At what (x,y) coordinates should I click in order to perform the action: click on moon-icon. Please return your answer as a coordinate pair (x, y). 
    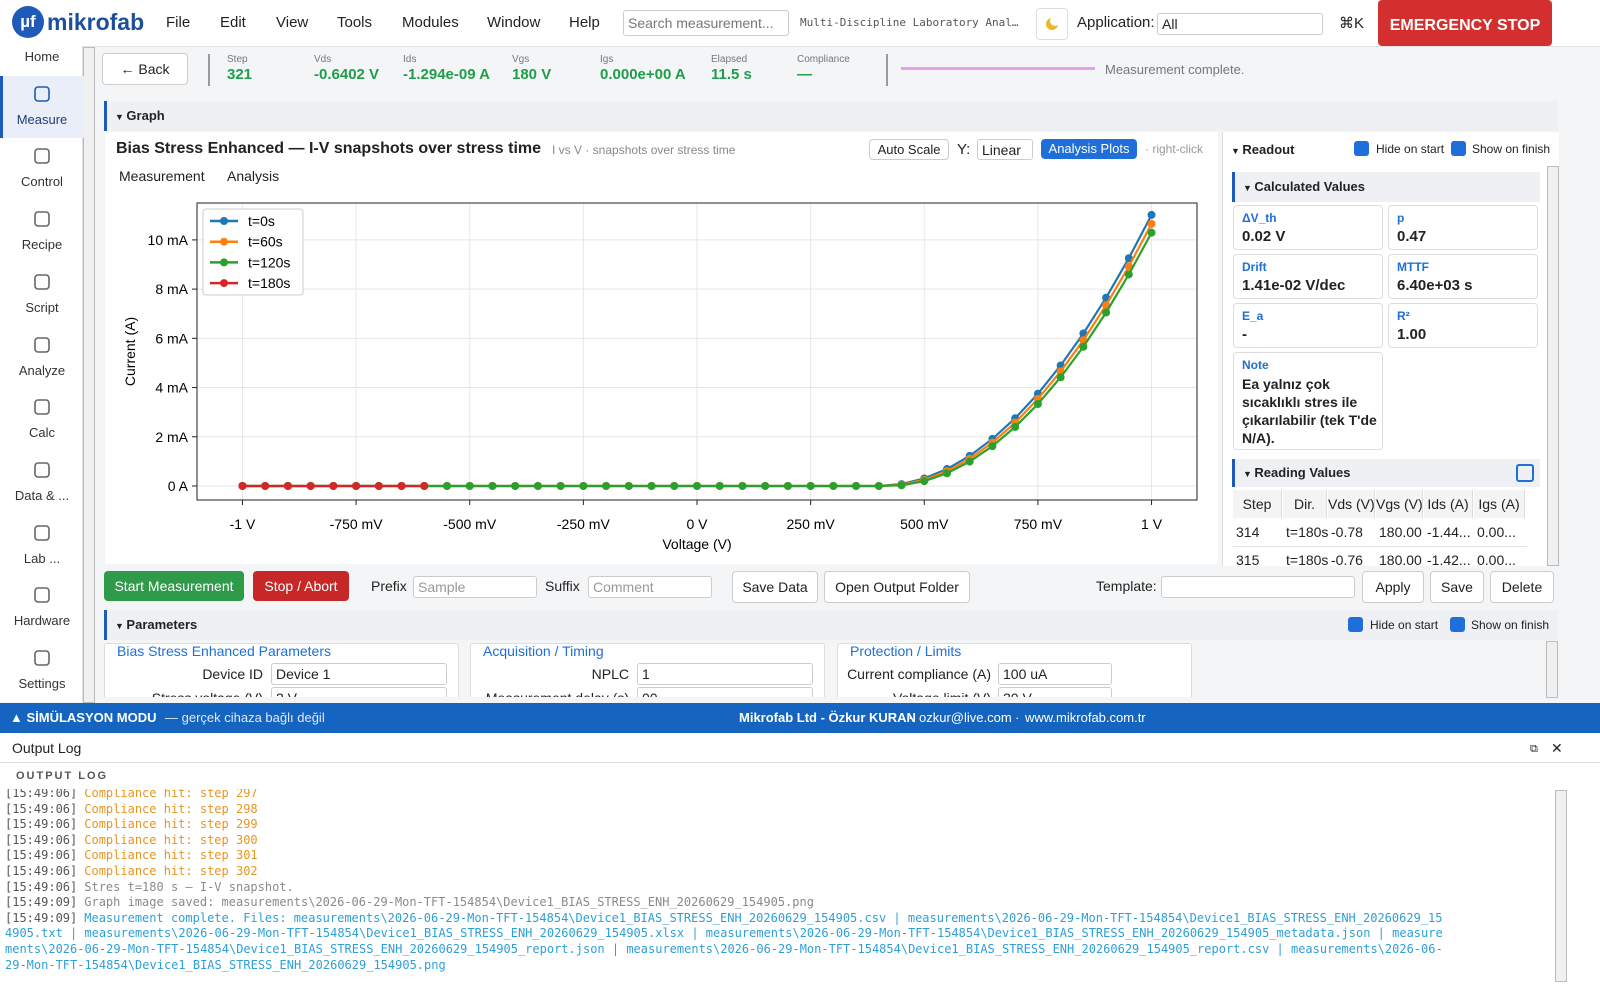
    Looking at the image, I should click on (1053, 23).